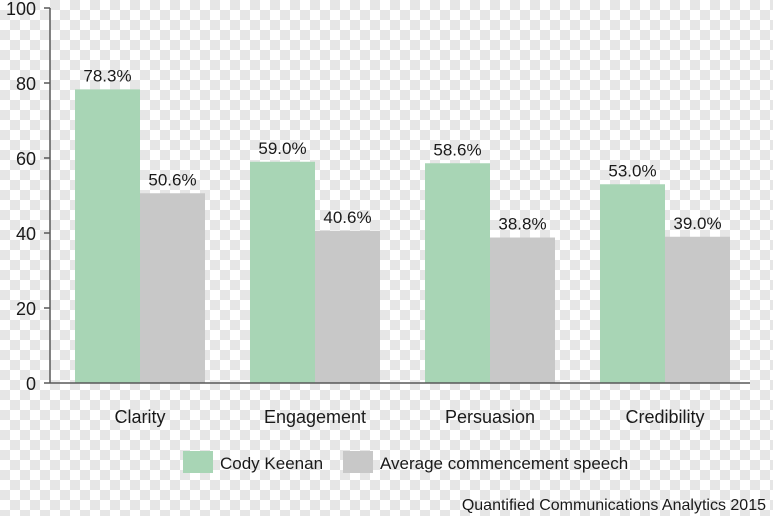  Describe the element at coordinates (172, 288) in the screenshot. I see `bar-clarity-average-commencement-speech` at that location.